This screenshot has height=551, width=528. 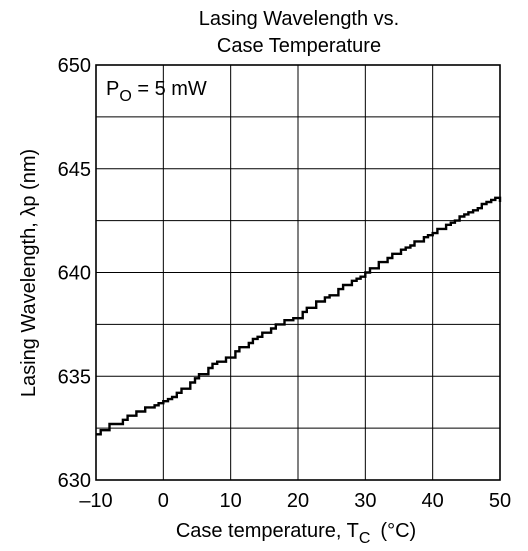 I want to click on x-tick-label: 0, so click(x=163, y=501).